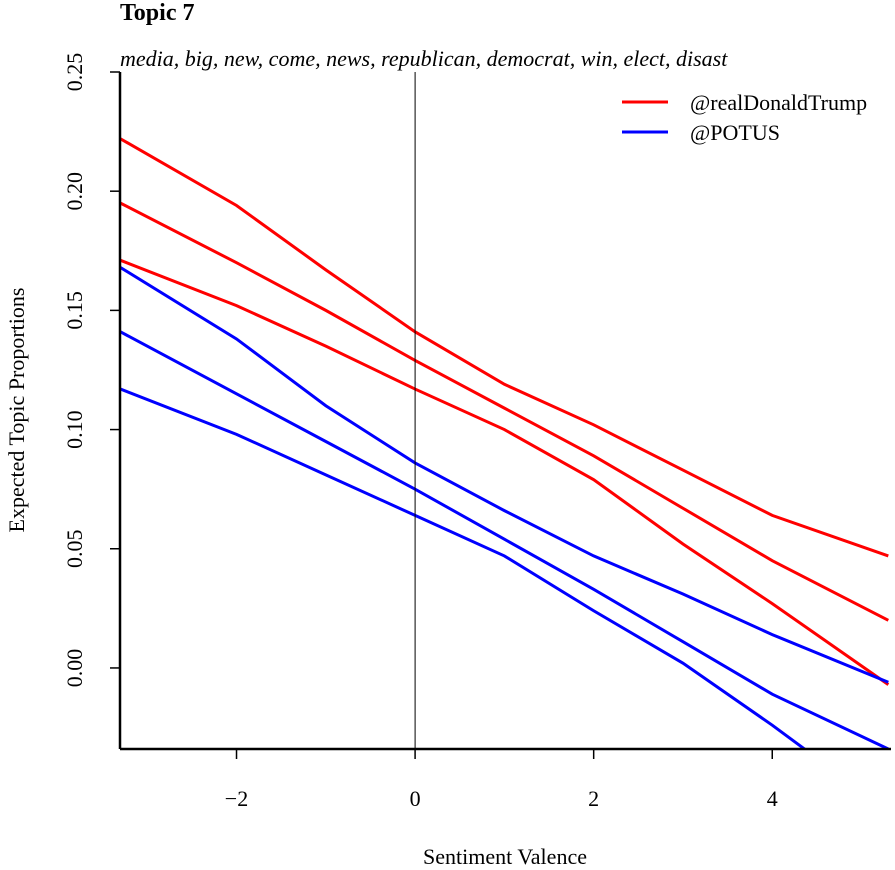 This screenshot has width=895, height=870. What do you see at coordinates (74, 668) in the screenshot?
I see `y-tick-label: 0.00` at bounding box center [74, 668].